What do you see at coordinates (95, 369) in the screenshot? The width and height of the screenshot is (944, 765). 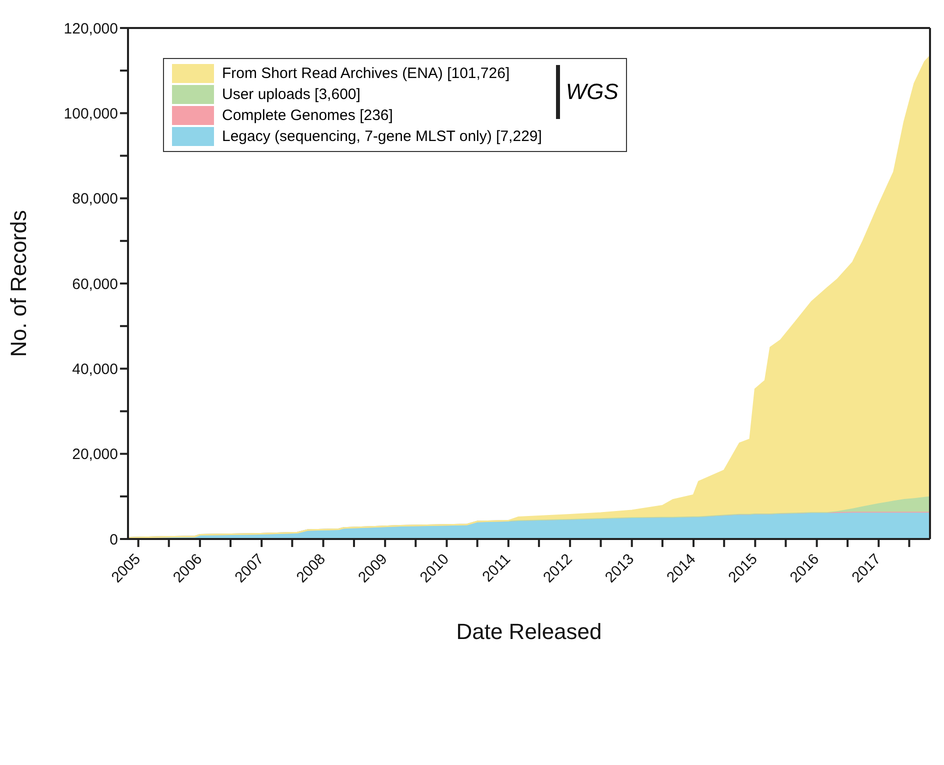 I see `y-tick-label: 40,000` at bounding box center [95, 369].